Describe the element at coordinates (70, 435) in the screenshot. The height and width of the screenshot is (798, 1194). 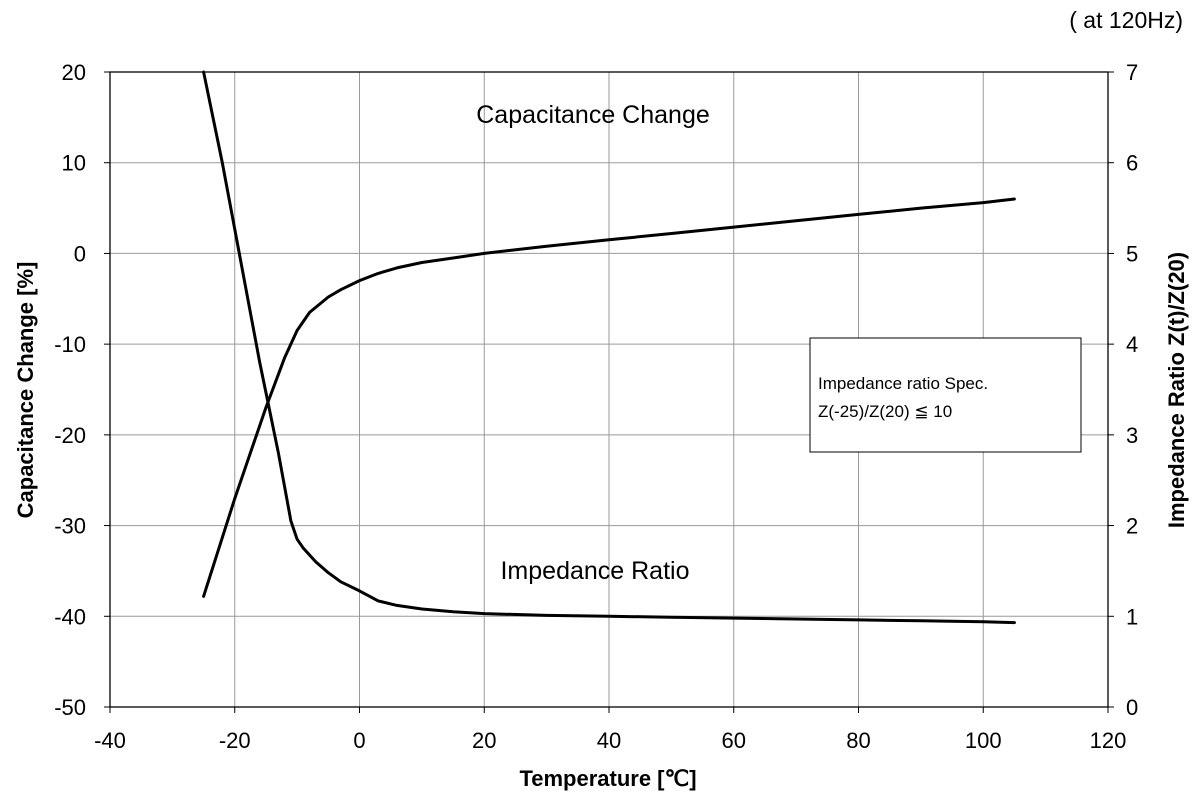
I see `y-left-tick-label: -20` at that location.